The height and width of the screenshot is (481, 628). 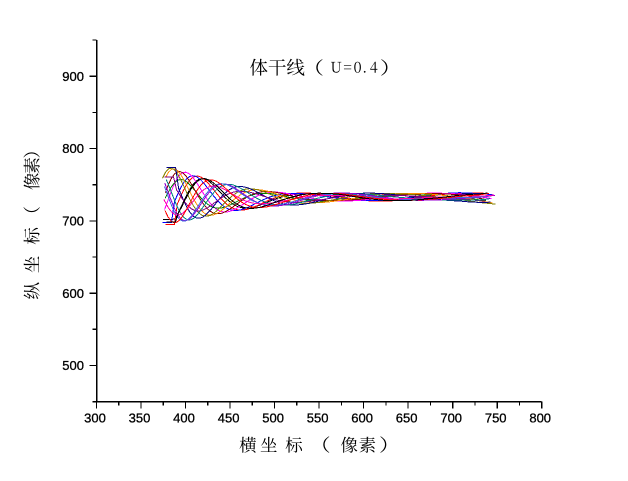 I want to click on svg-text: 400, so click(x=184, y=418).